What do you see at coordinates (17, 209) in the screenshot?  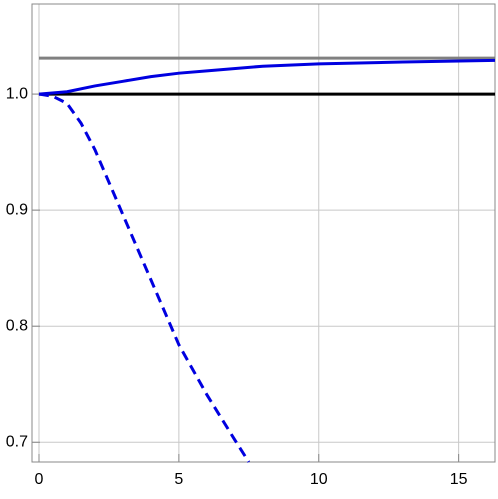 I see `y-tick-label: 0.9` at bounding box center [17, 209].